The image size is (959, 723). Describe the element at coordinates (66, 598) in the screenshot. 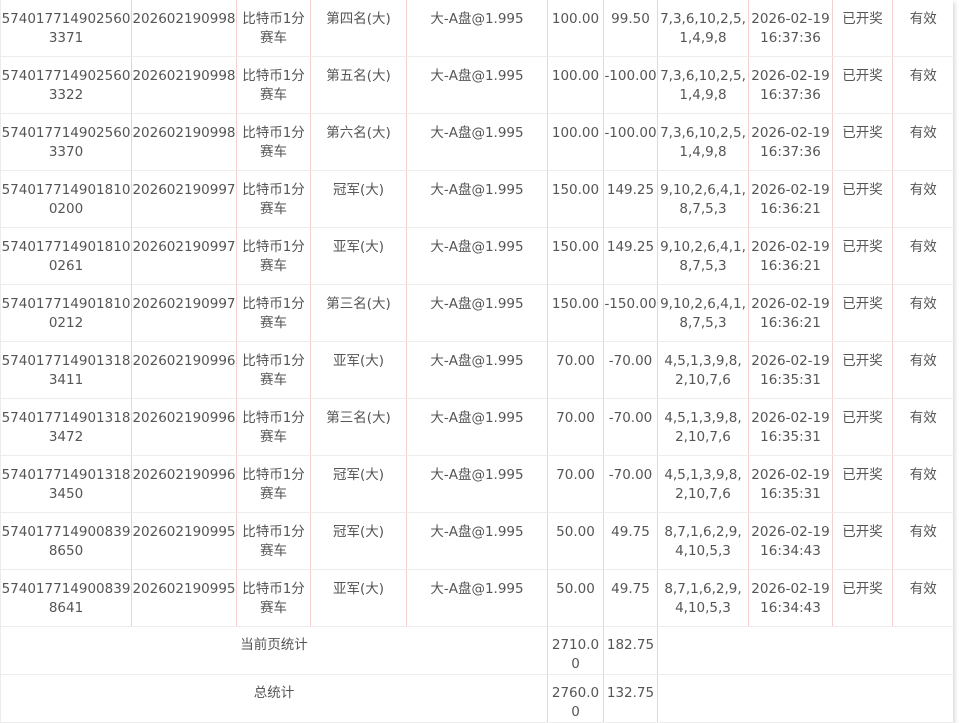

I see `cell-order: 5740177149008398641` at that location.